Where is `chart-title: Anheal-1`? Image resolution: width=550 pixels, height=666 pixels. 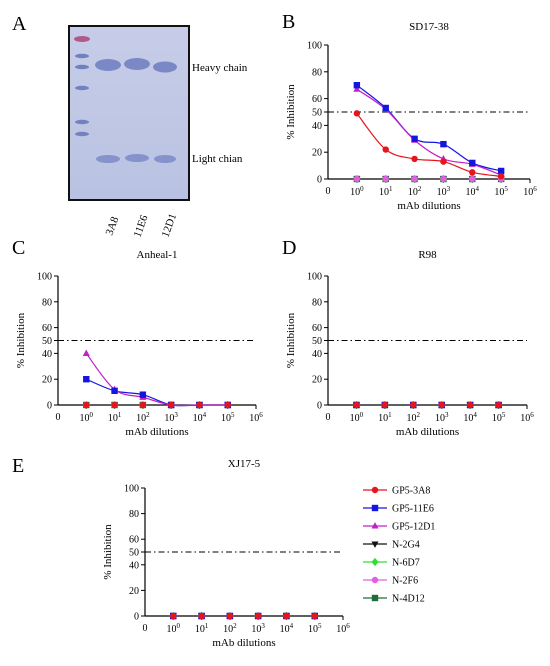
chart-title: Anheal-1 is located at coordinates (157, 255).